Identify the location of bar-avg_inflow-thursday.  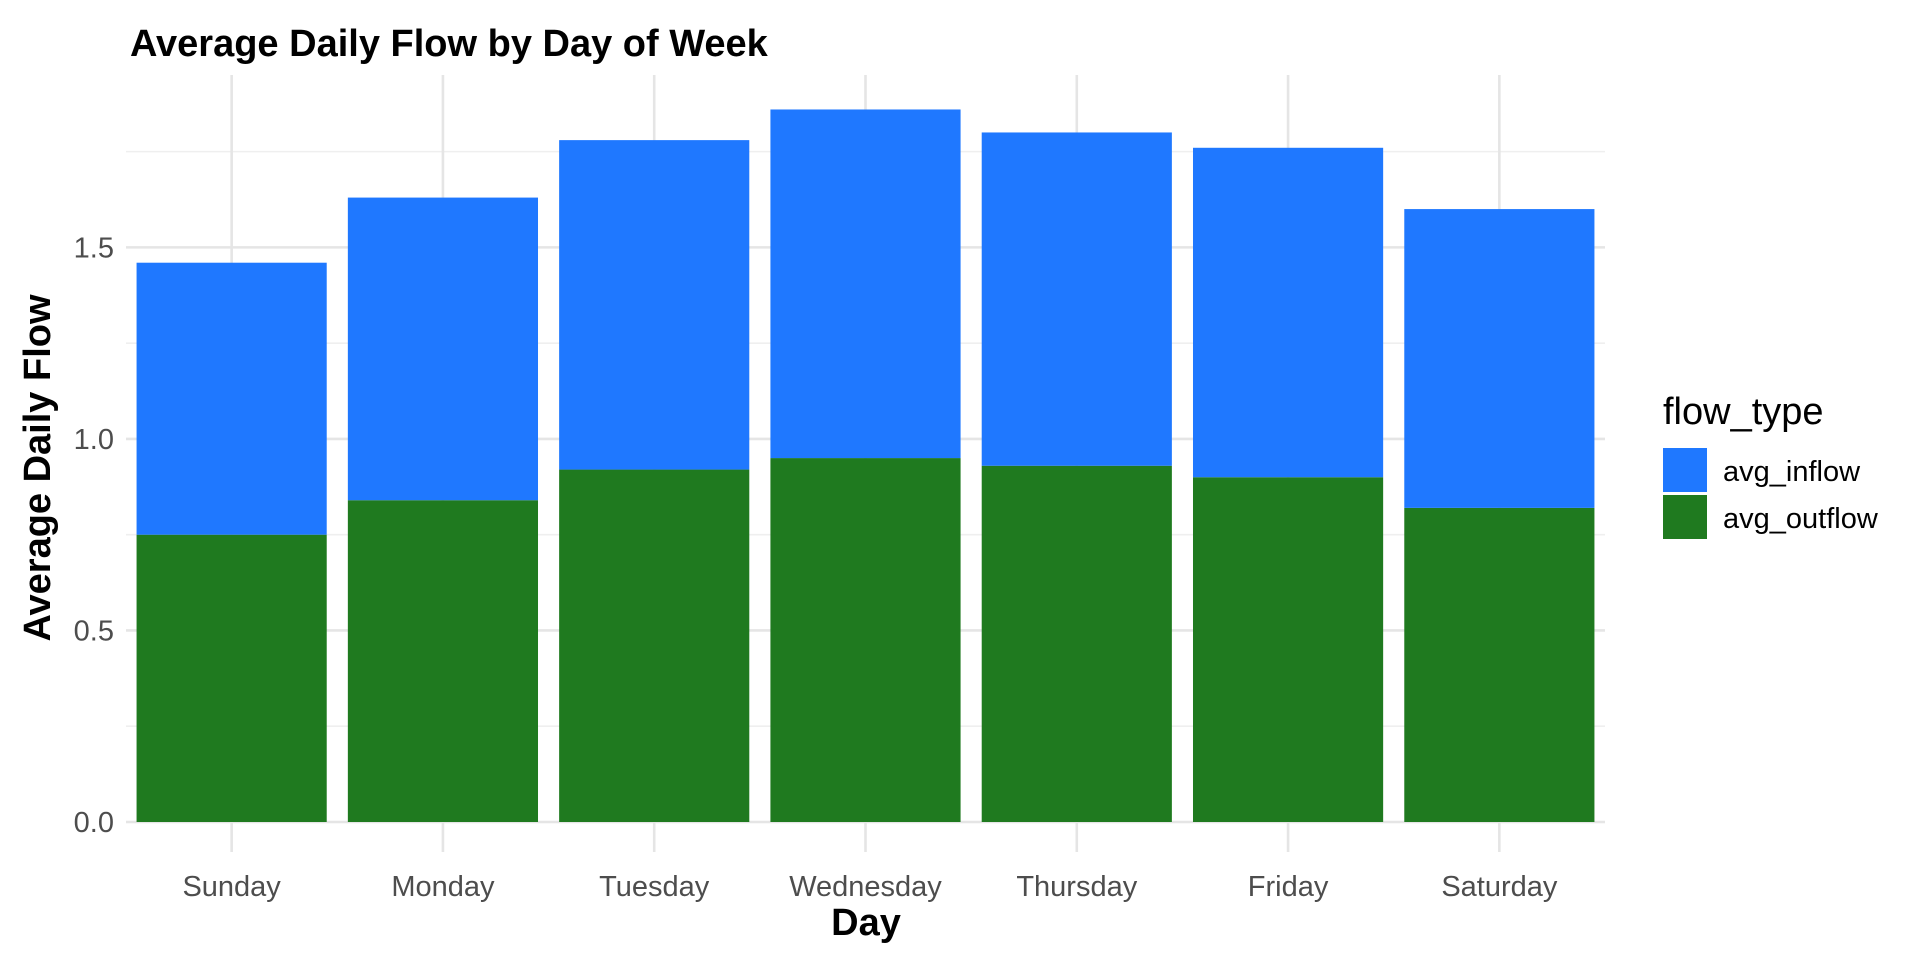
(1076, 299).